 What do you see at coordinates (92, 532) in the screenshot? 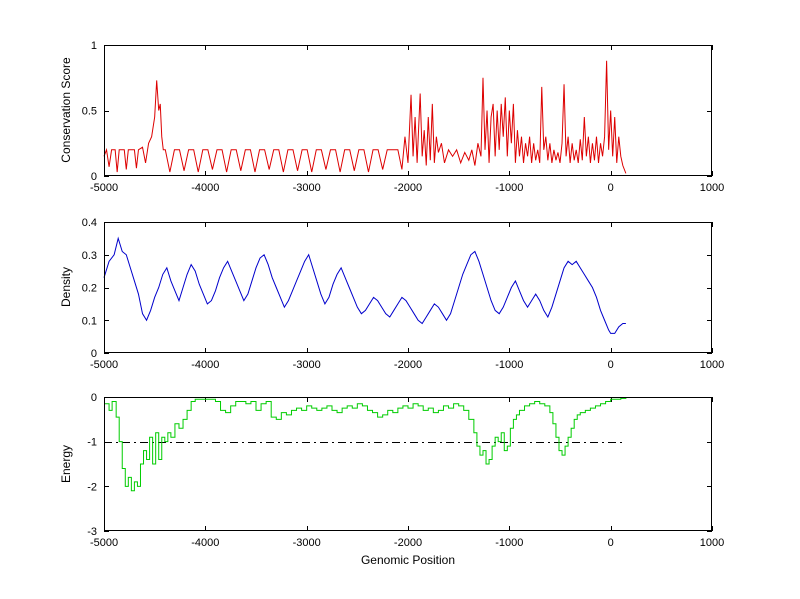
I see `y-tick-label: -3` at bounding box center [92, 532].